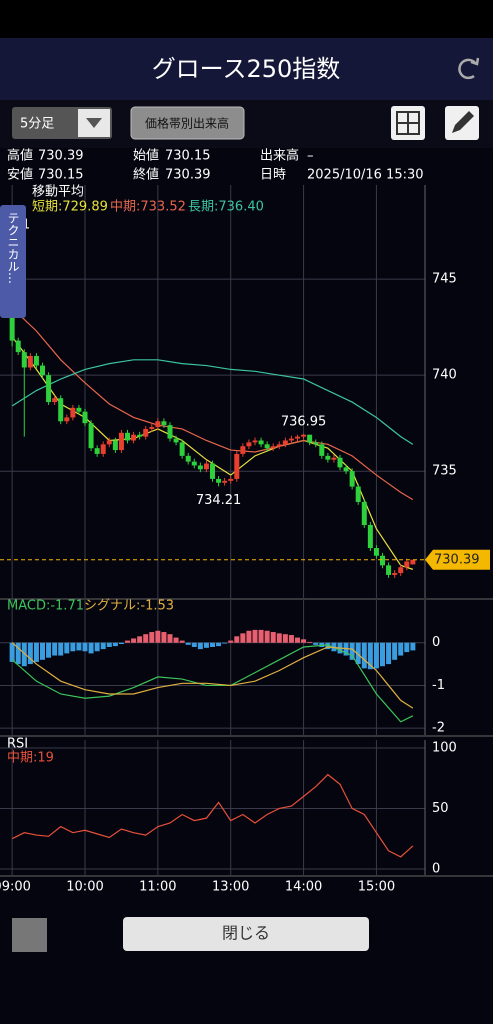 This screenshot has height=1024, width=493. I want to click on info-label: 始値, so click(146, 156).